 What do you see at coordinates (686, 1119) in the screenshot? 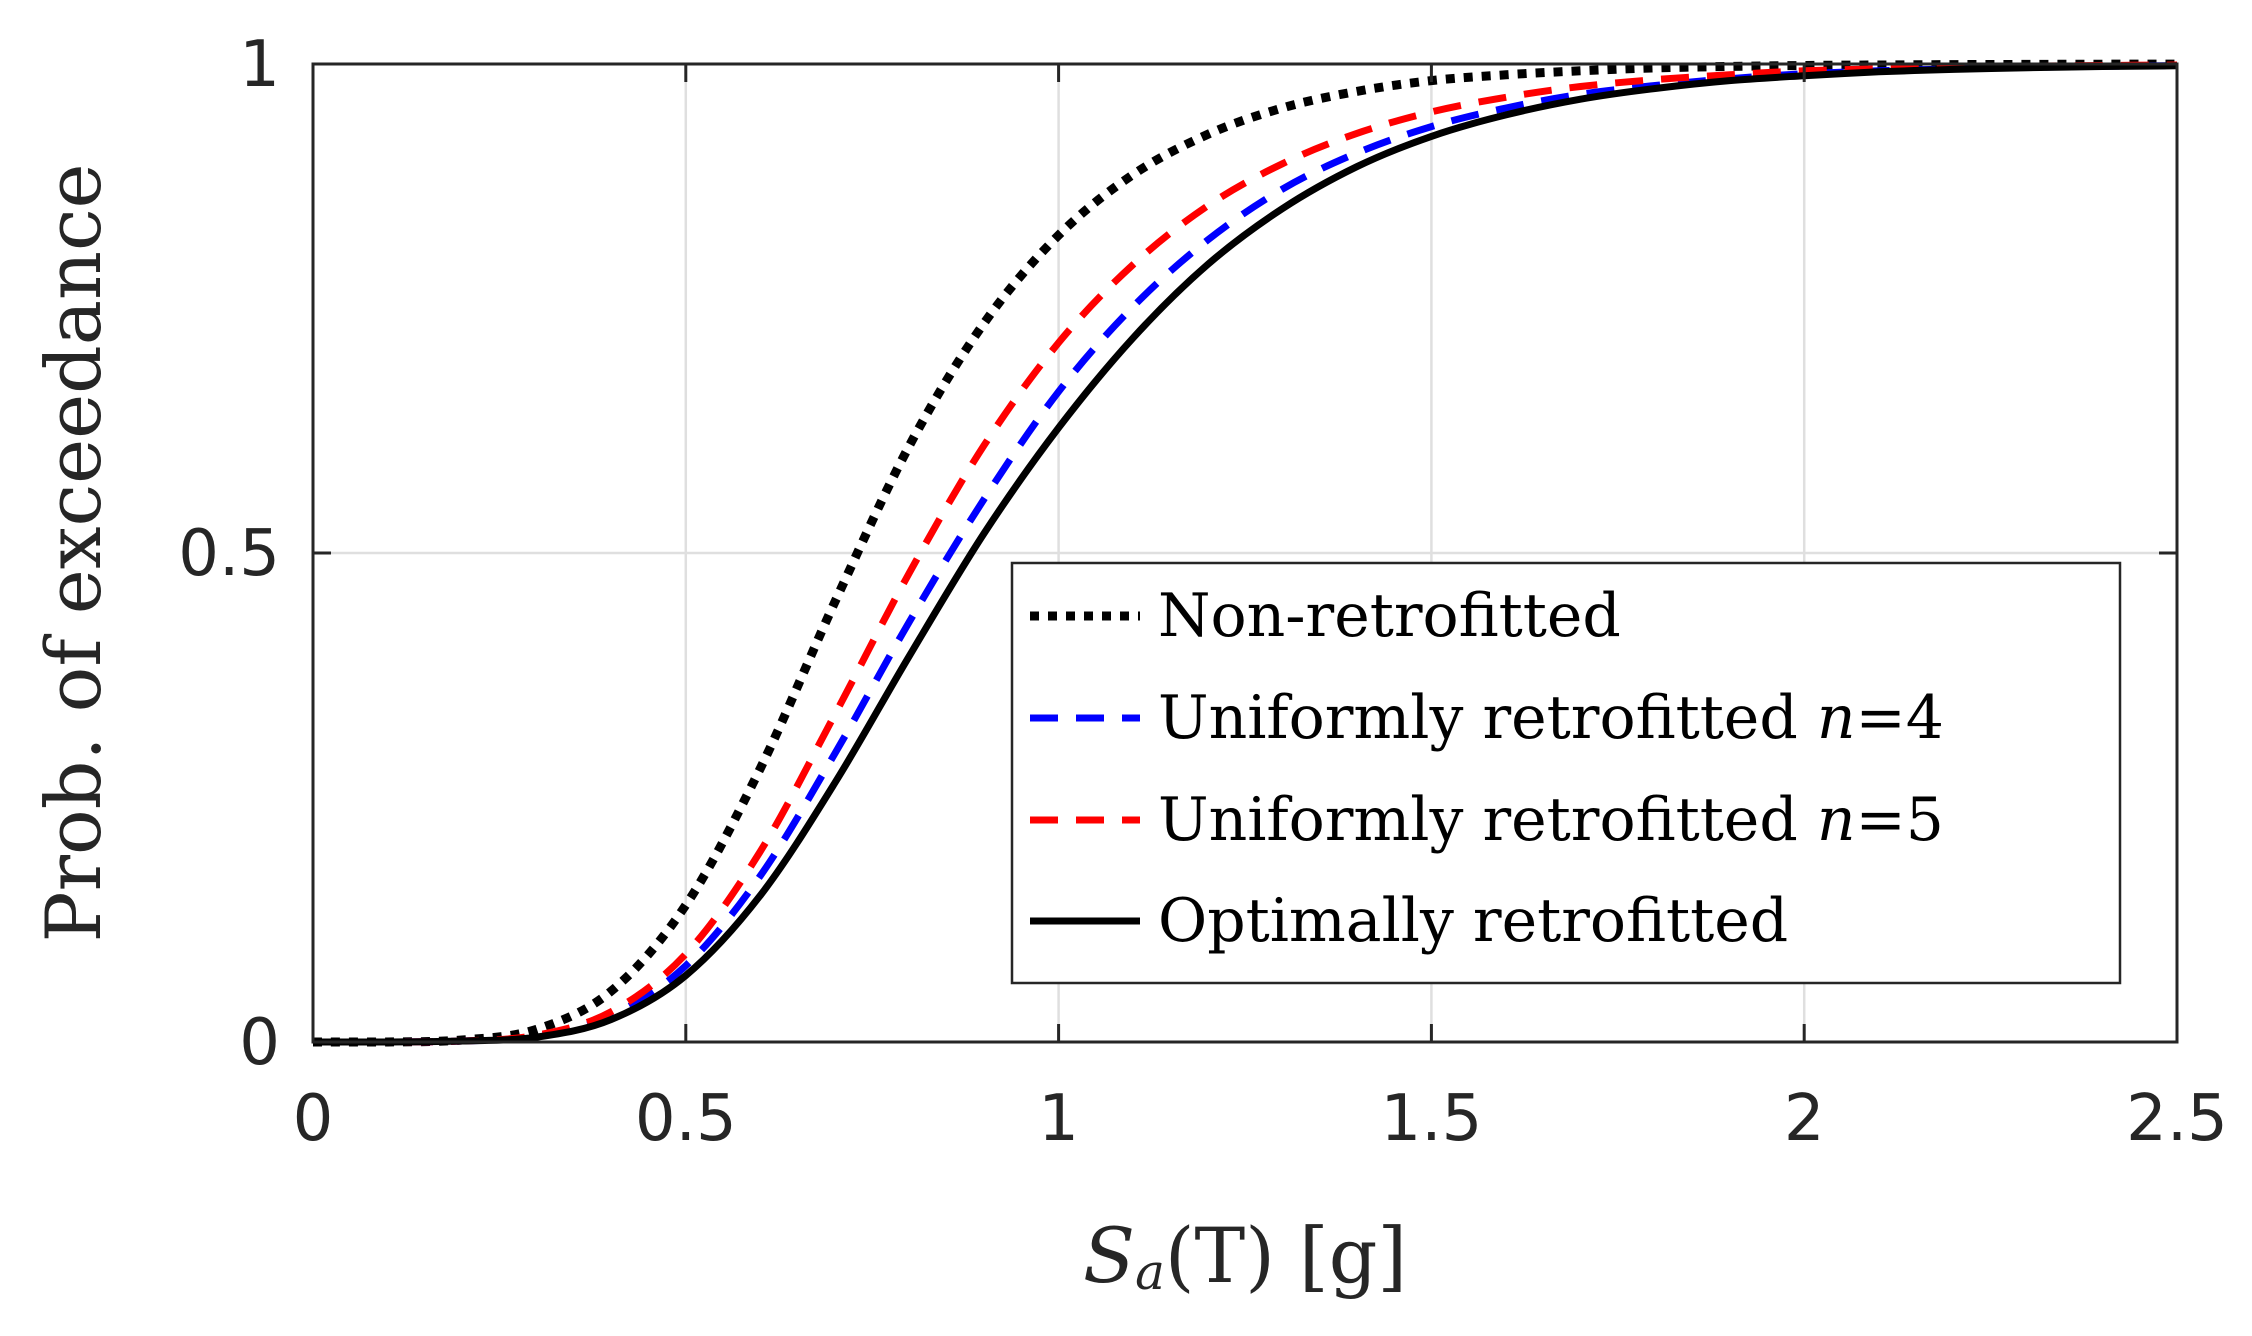
I see `x-tick-label: 0.5` at bounding box center [686, 1119].